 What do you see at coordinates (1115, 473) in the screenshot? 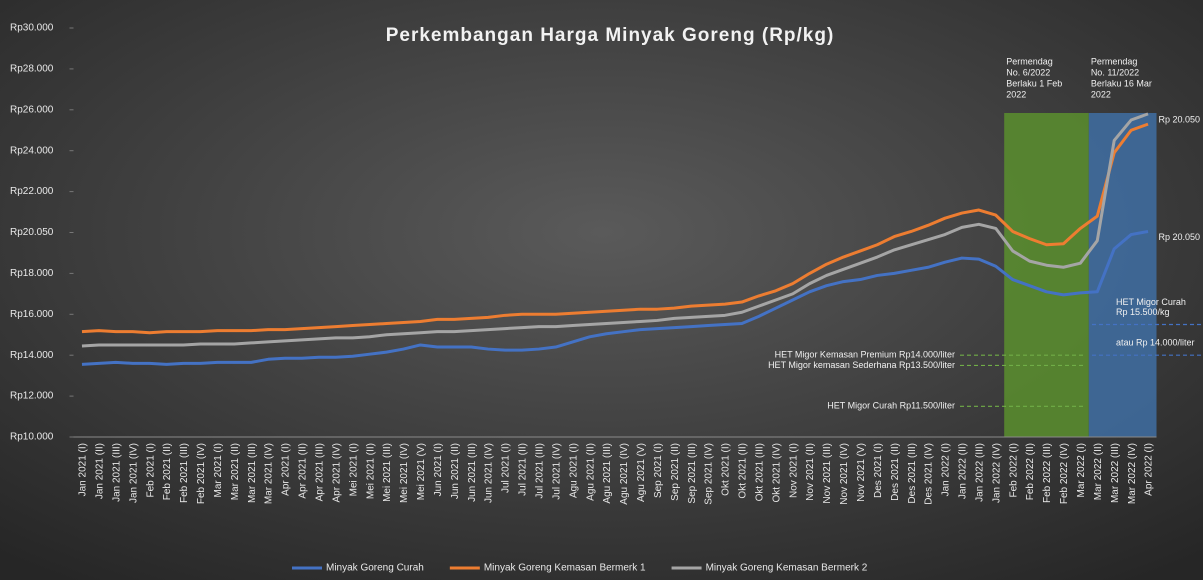
I see `x-tick-label: Mar 2022 (III)` at bounding box center [1115, 473].